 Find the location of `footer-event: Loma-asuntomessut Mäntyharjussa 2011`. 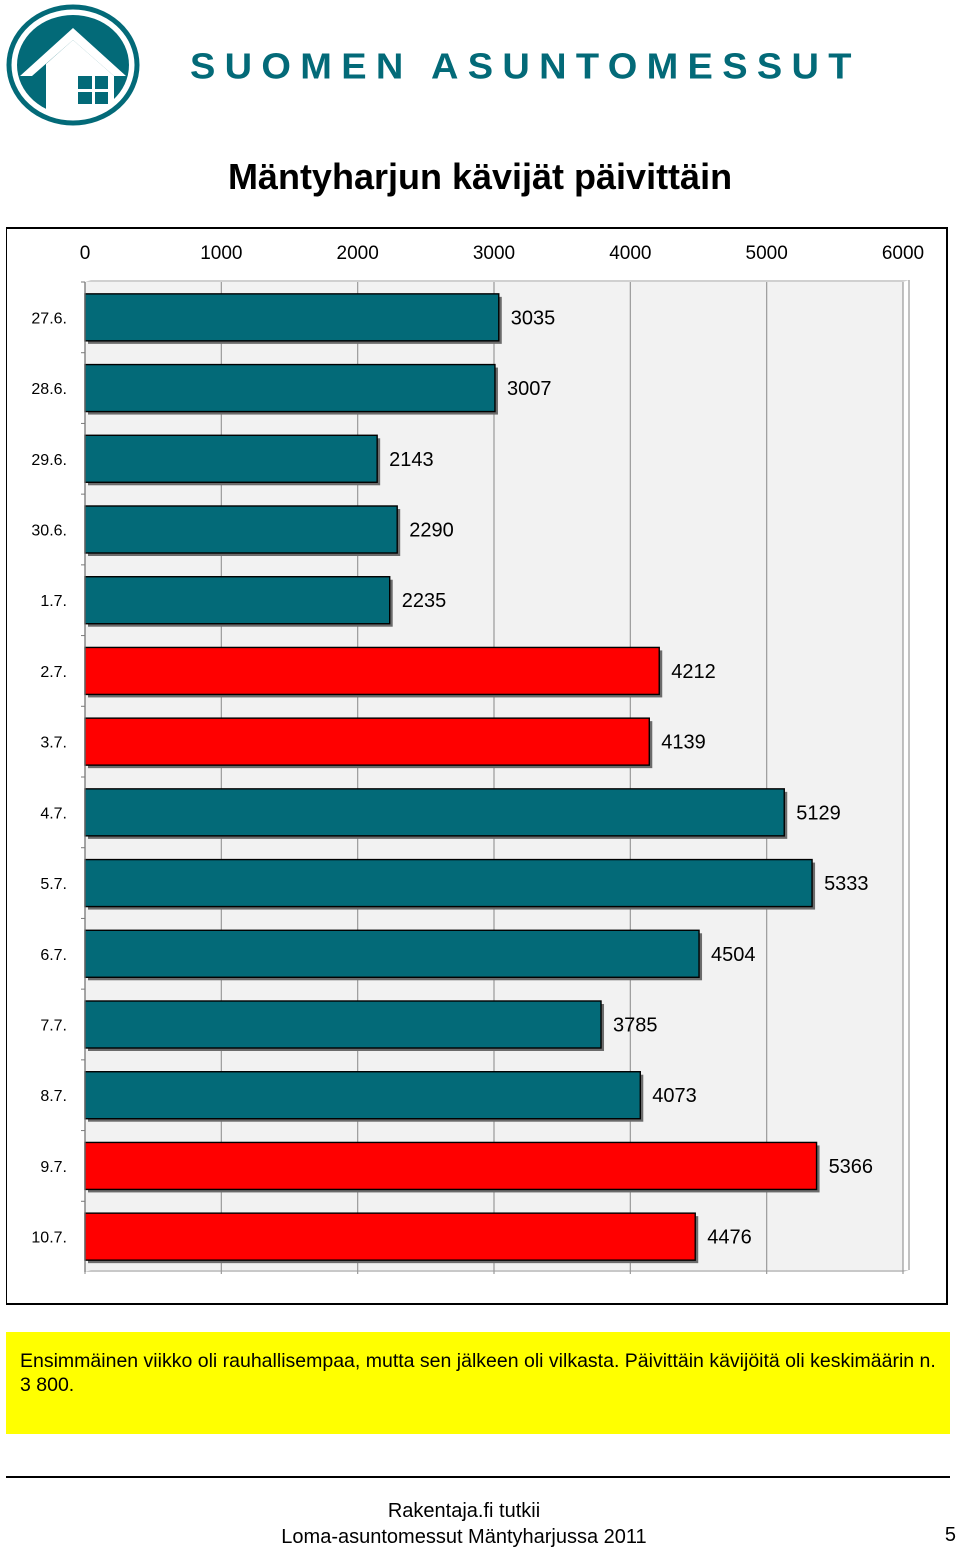

footer-event: Loma-asuntomessut Mäntyharjussa 2011 is located at coordinates (464, 1537).